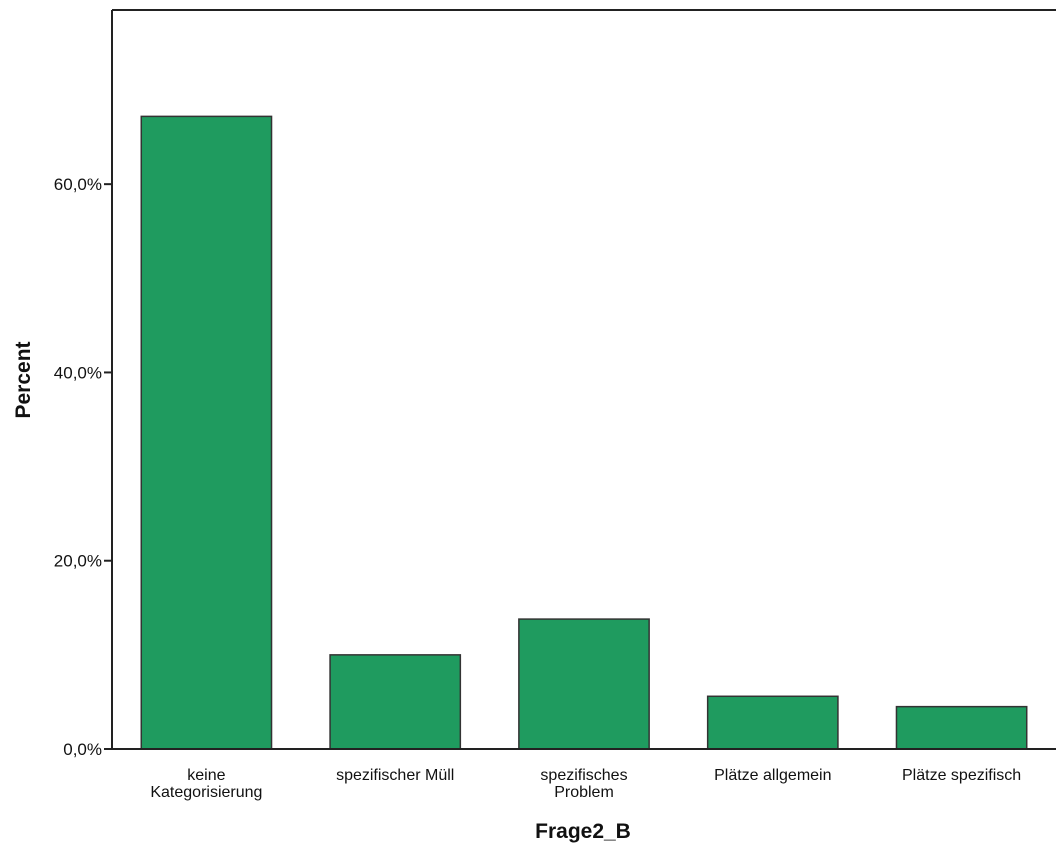  Describe the element at coordinates (78, 372) in the screenshot. I see `y-tick-label: 40,0%` at that location.